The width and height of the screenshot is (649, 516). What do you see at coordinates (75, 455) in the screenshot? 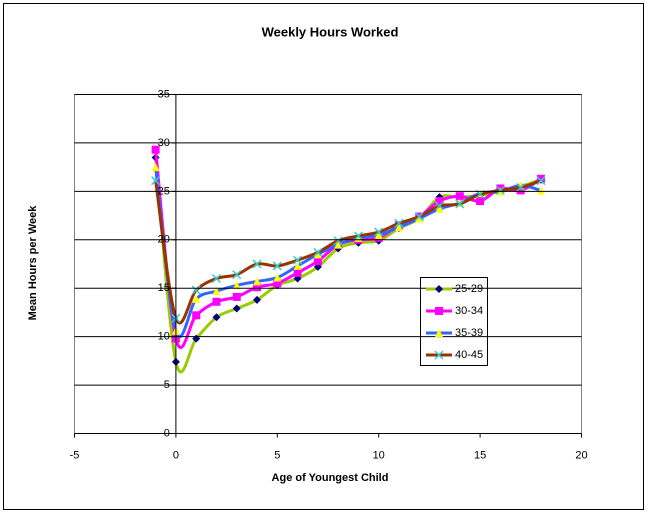
I see `x-tick-label: -5` at bounding box center [75, 455].